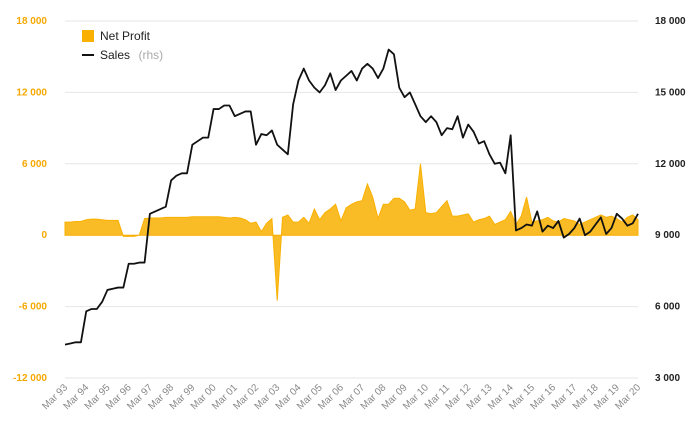 Image resolution: width=700 pixels, height=433 pixels. I want to click on right-tick-label: 15 000, so click(670, 92).